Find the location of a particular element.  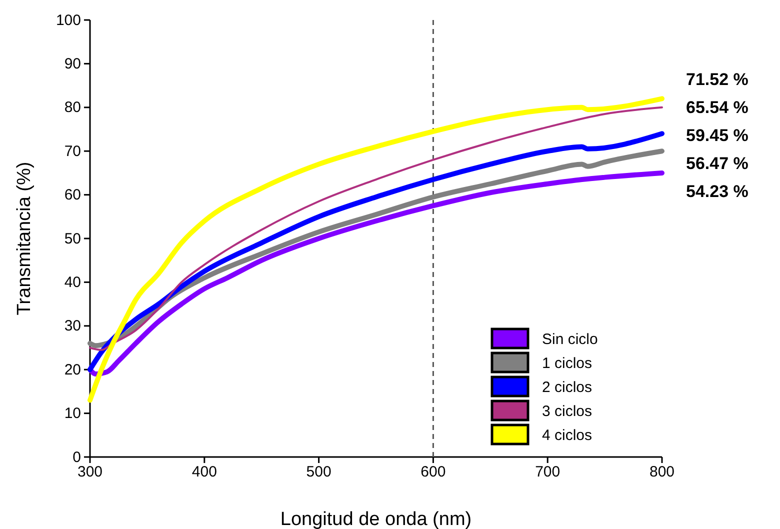

y-tick-label: 40 is located at coordinates (72, 282).